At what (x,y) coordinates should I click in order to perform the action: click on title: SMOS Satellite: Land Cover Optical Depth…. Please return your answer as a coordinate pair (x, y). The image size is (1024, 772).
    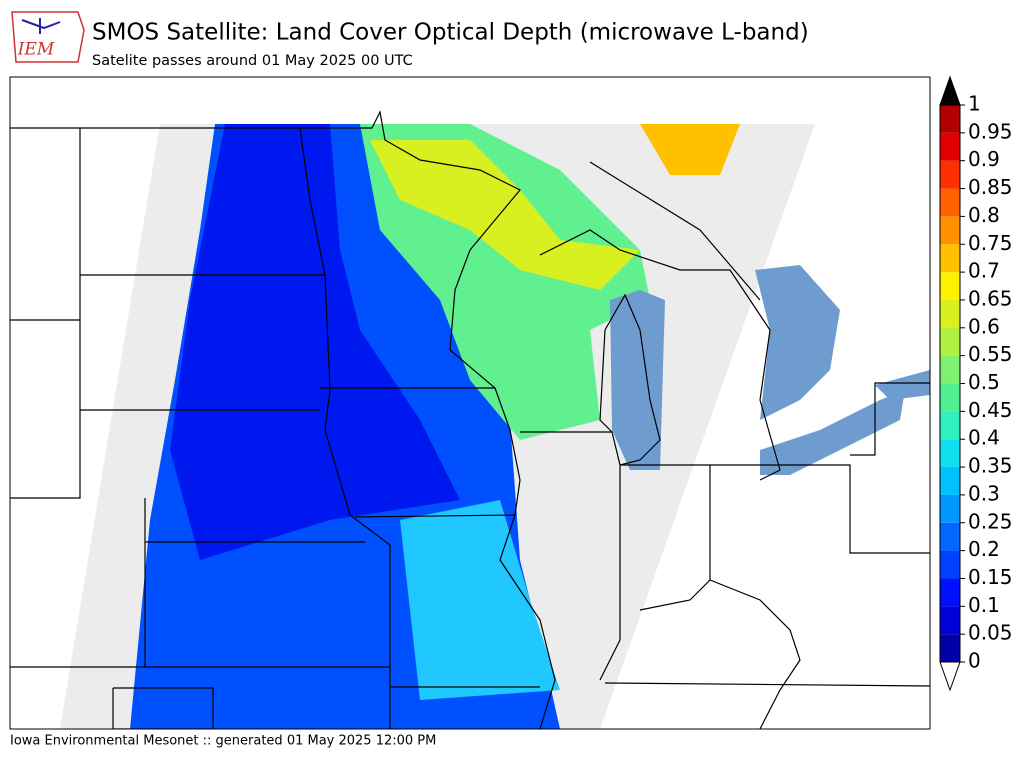
    Looking at the image, I should click on (450, 33).